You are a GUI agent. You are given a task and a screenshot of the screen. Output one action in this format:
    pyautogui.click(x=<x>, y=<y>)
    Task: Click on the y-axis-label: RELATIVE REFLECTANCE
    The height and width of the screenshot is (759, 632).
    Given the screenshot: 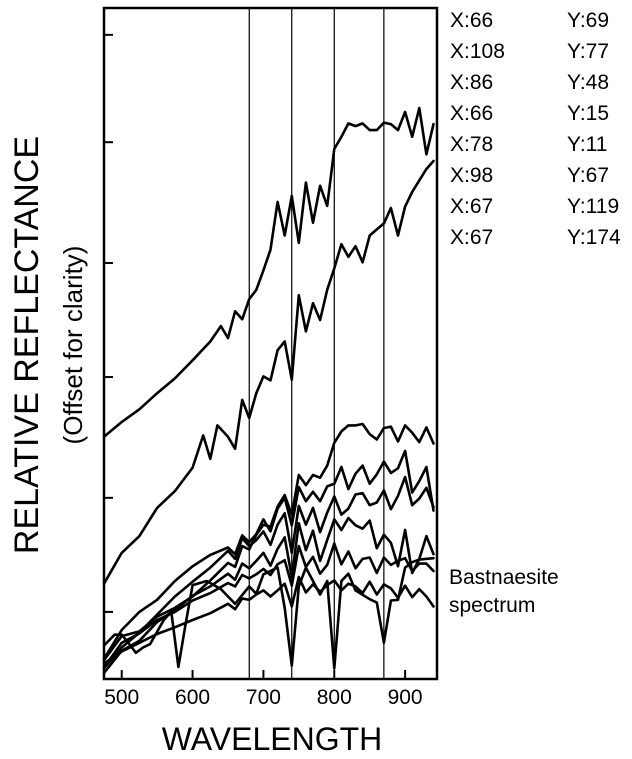 What is the action you would take?
    pyautogui.click(x=27, y=345)
    